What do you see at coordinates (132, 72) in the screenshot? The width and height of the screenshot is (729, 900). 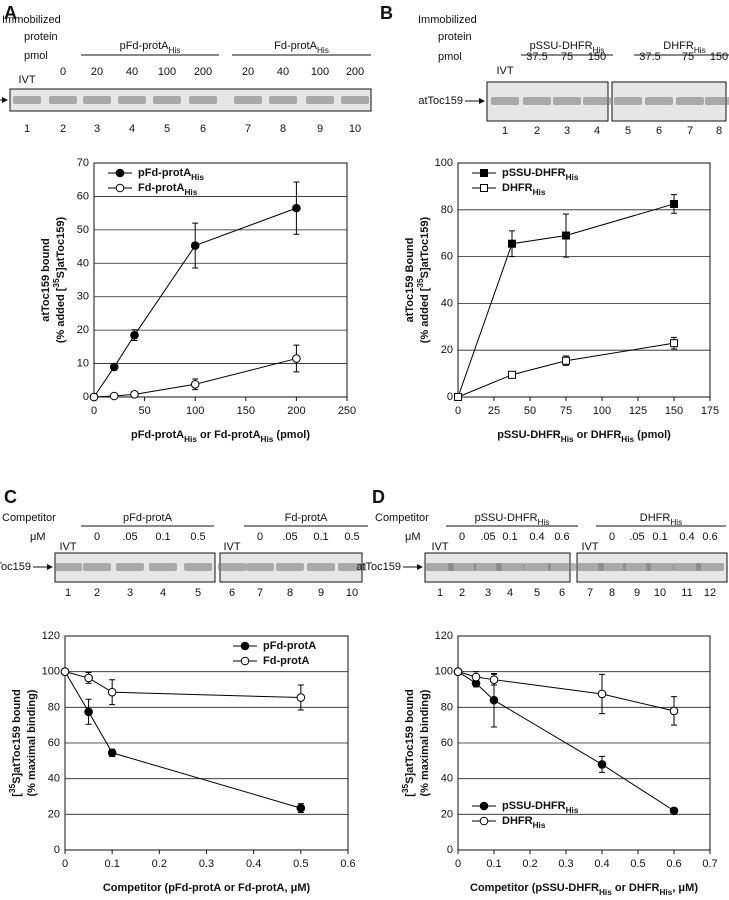 I see `lane-label: 40` at bounding box center [132, 72].